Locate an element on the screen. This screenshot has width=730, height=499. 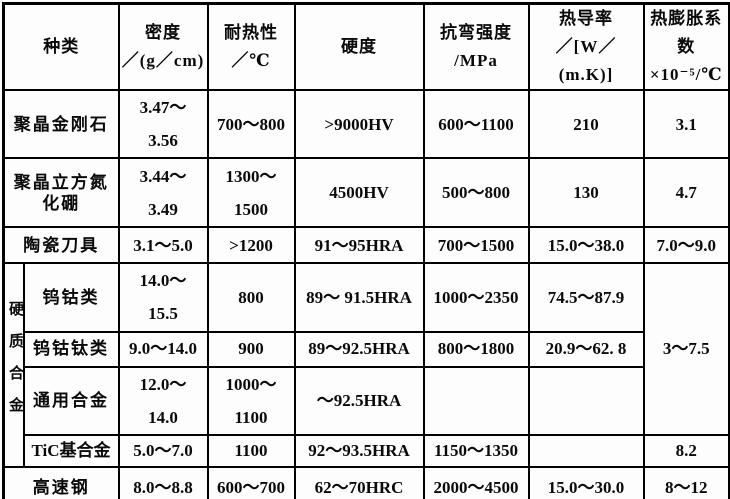
header-heat-resistance: 耐热性 ／℃ is located at coordinates (251, 46).